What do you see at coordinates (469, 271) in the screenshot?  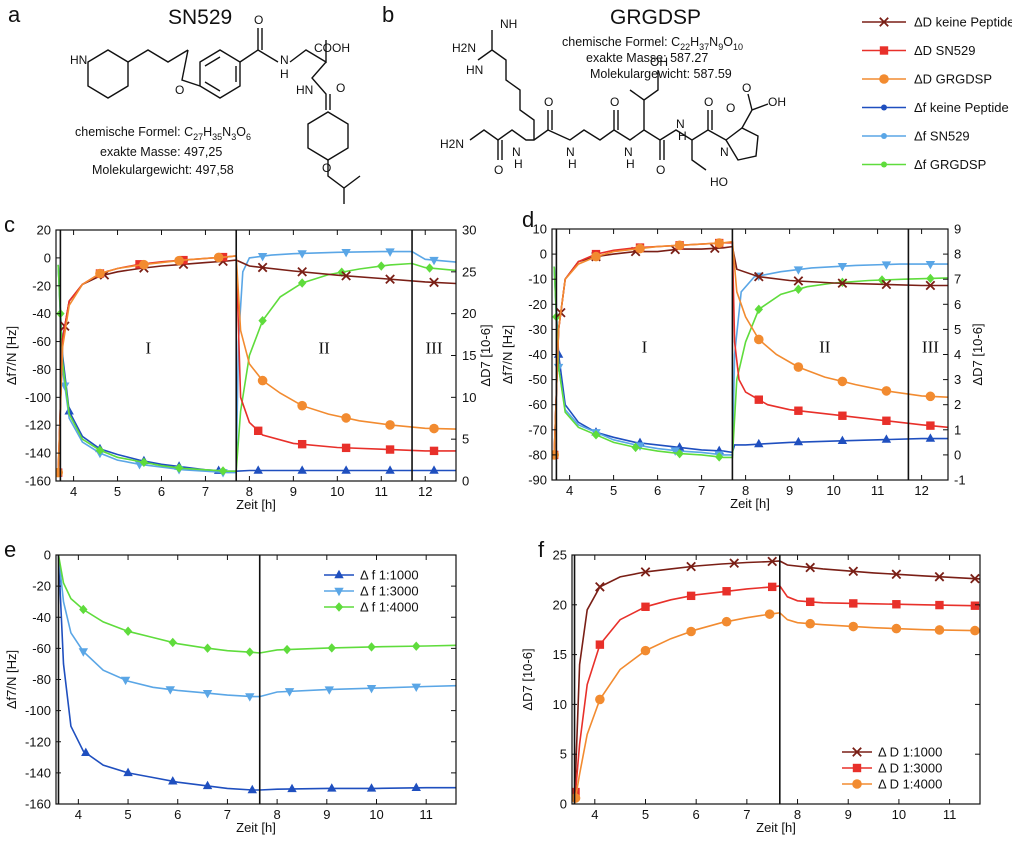 I see `y2-tick-label: 25` at bounding box center [469, 271].